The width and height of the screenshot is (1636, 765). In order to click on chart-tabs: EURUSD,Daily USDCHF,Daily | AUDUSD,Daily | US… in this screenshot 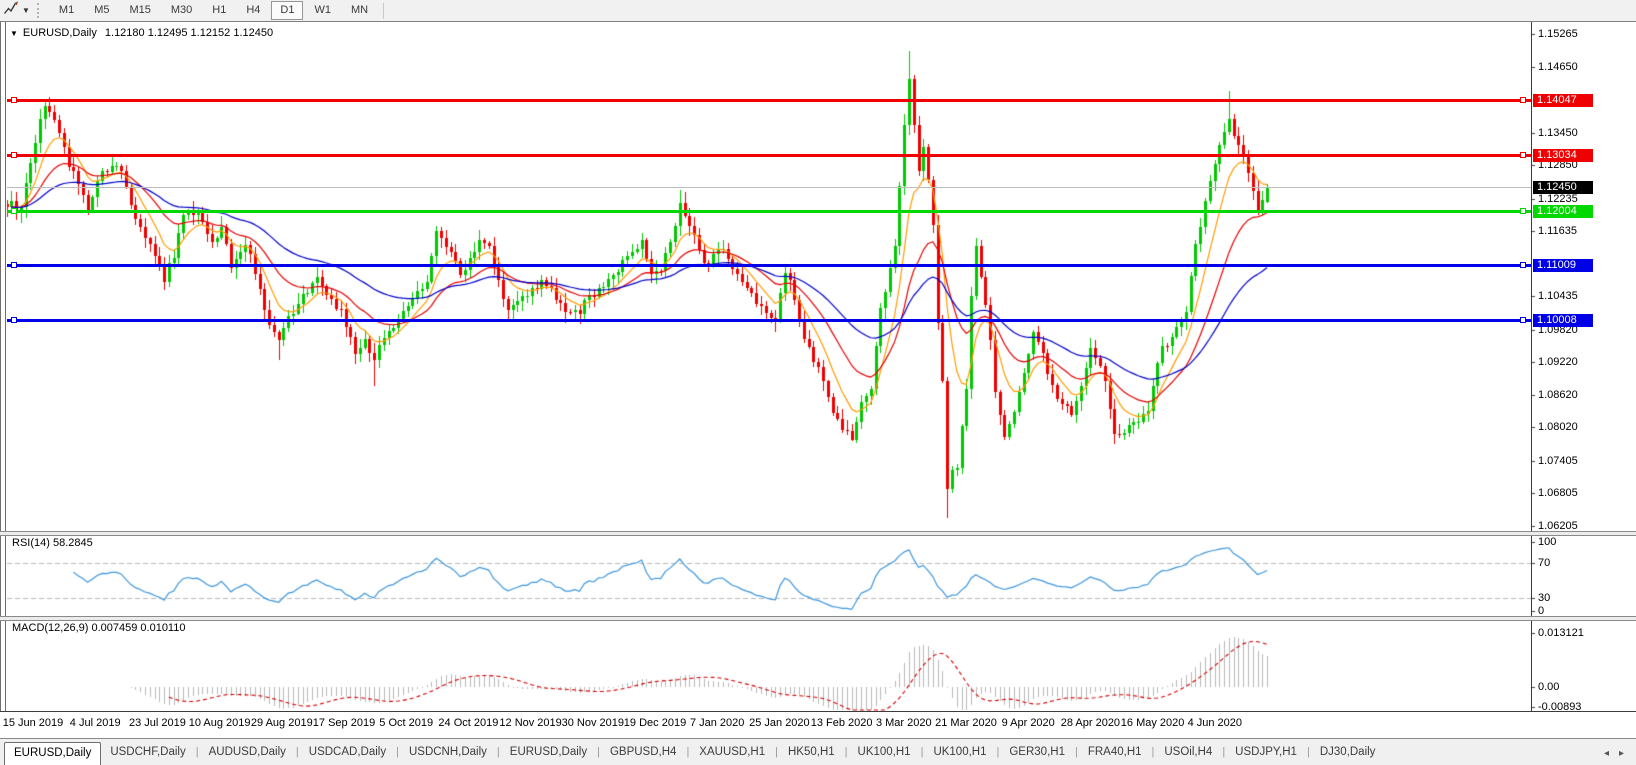, I will do `click(694, 753)`.